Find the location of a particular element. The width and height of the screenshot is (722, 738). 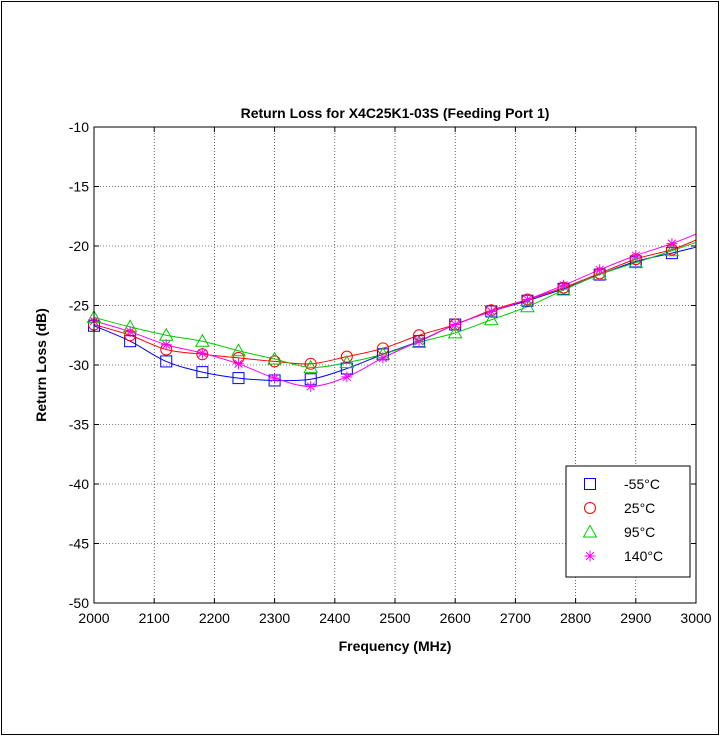

x-tick-label: 2900 is located at coordinates (635, 618).